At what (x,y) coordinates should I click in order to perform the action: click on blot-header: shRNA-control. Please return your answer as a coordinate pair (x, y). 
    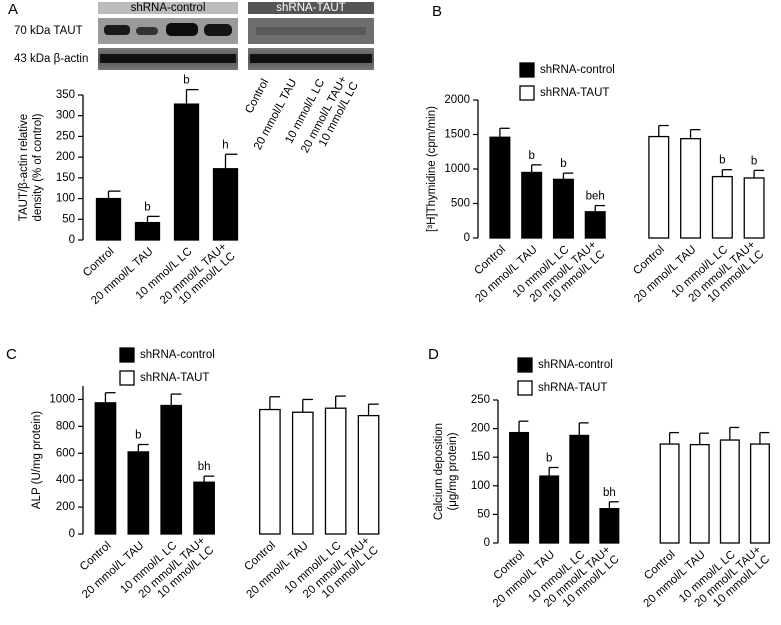
    Looking at the image, I should click on (168, 8).